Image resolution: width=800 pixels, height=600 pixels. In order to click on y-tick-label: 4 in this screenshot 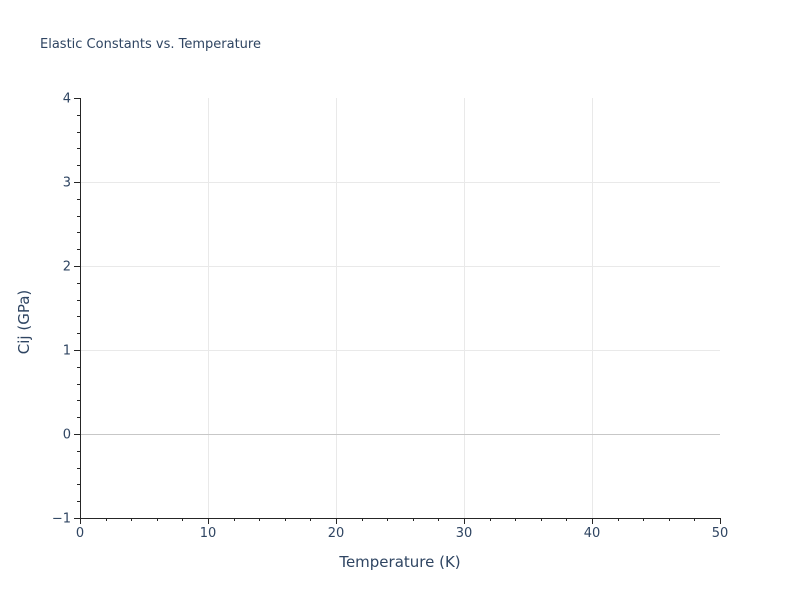, I will do `click(67, 99)`.